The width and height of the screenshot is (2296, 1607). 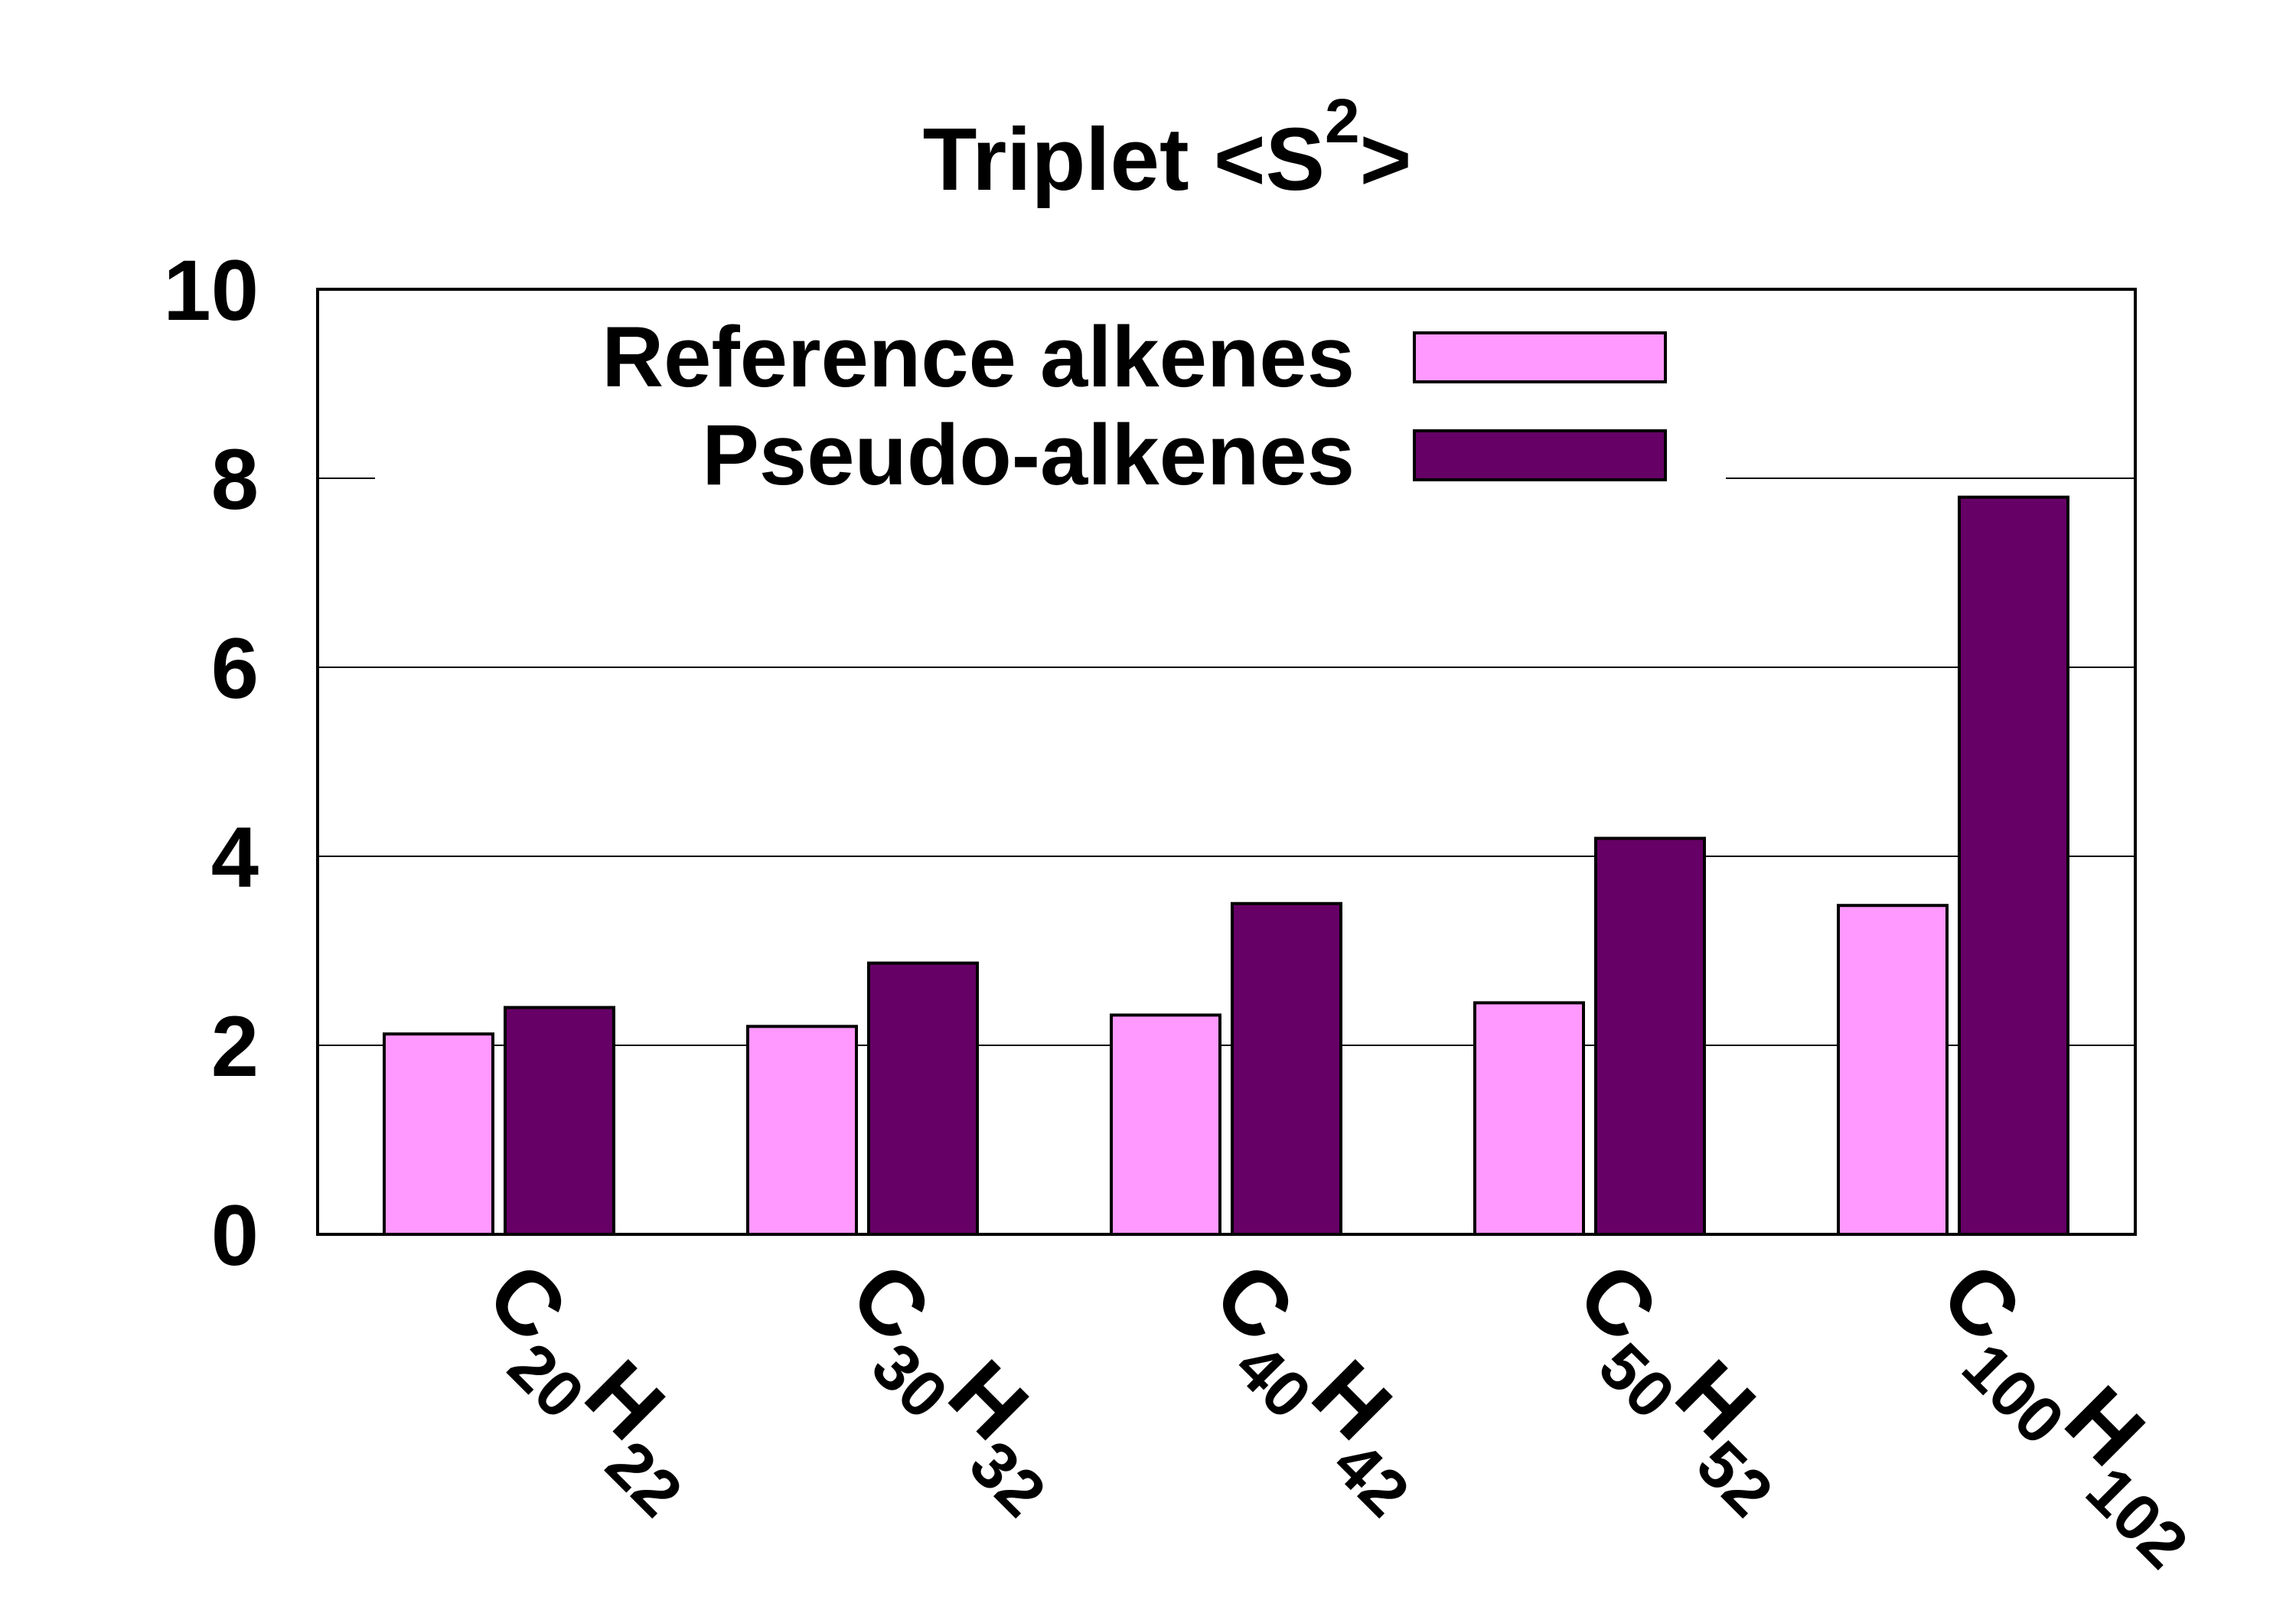 What do you see at coordinates (591, 1387) in the screenshot?
I see `x-category-label: C20H22` at bounding box center [591, 1387].